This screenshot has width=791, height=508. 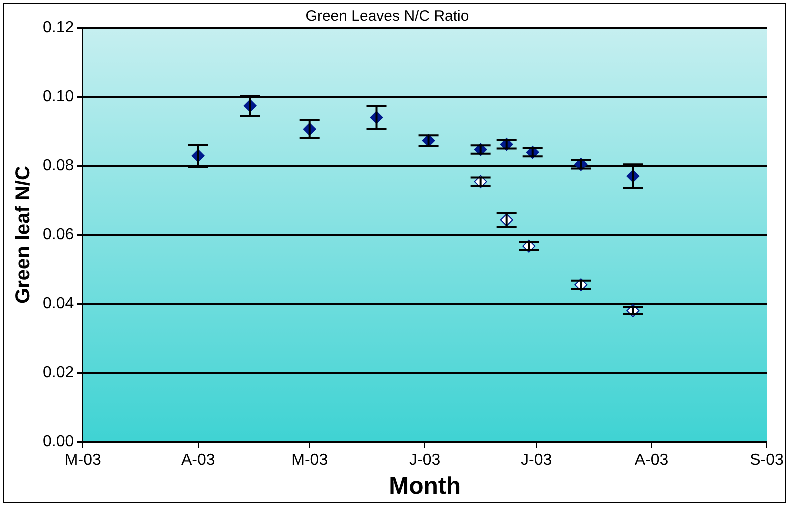 What do you see at coordinates (58, 97) in the screenshot?
I see `y-tick-label: 0.10` at bounding box center [58, 97].